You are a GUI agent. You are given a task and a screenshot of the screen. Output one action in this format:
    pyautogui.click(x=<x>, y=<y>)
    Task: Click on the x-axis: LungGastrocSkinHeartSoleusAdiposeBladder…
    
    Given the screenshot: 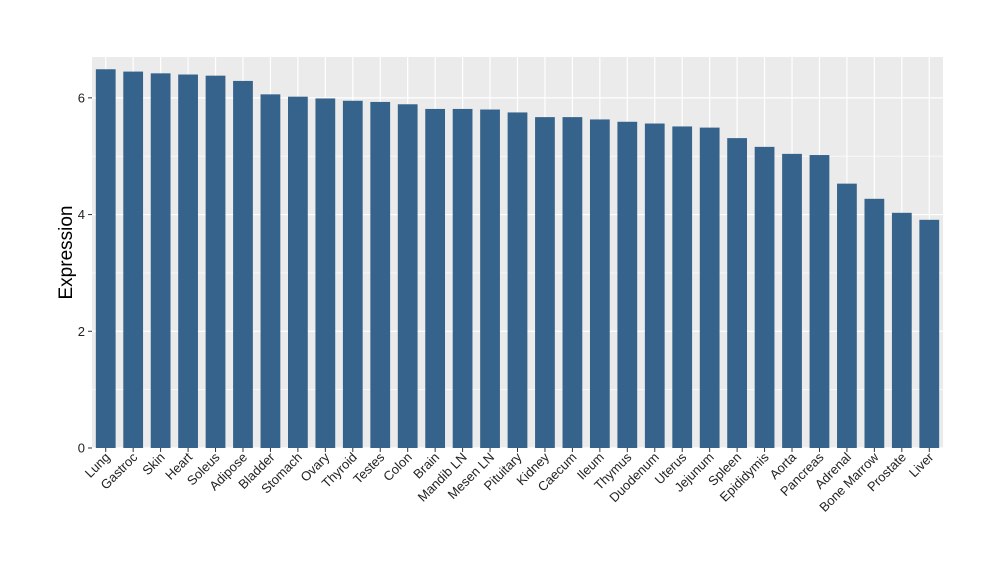 What is the action you would take?
    pyautogui.click(x=509, y=481)
    